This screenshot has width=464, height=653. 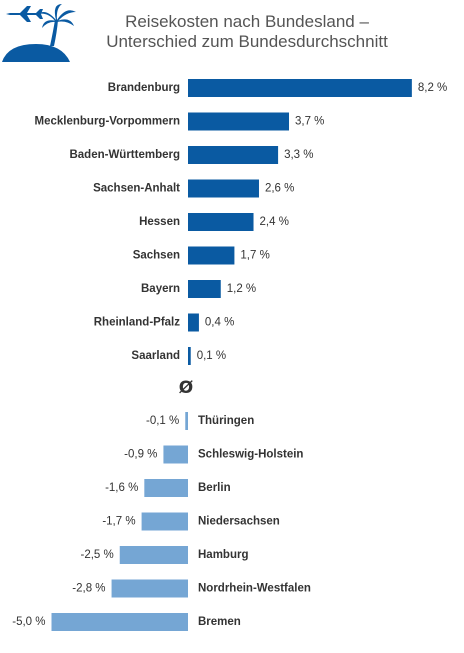 What do you see at coordinates (119, 622) in the screenshot?
I see `bar-bremen` at bounding box center [119, 622].